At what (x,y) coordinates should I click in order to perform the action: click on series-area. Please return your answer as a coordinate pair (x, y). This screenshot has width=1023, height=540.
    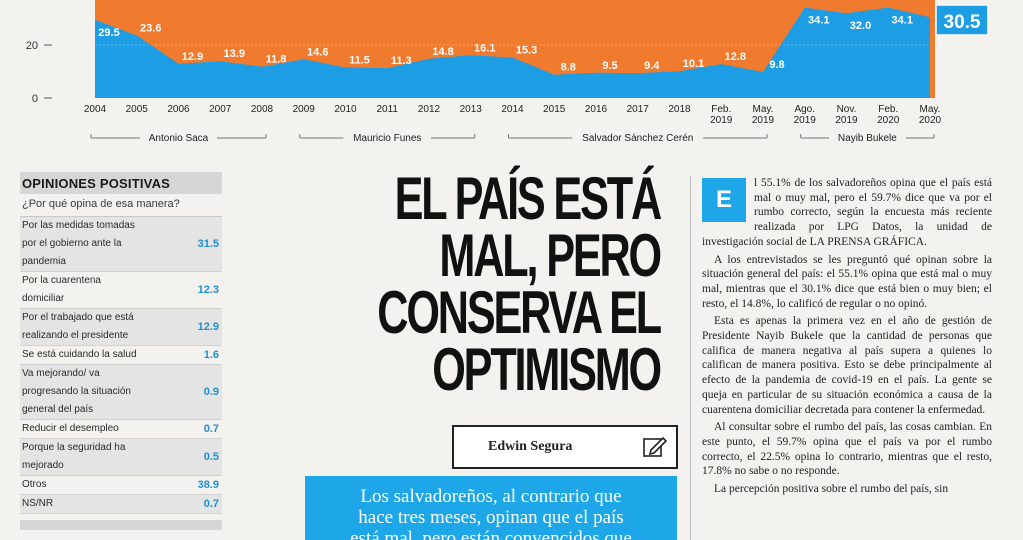
    Looking at the image, I should click on (512, 53).